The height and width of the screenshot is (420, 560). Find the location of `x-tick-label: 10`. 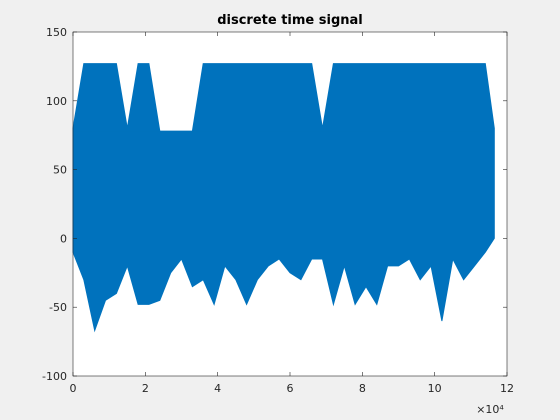

x-tick-label: 10 is located at coordinates (435, 388).